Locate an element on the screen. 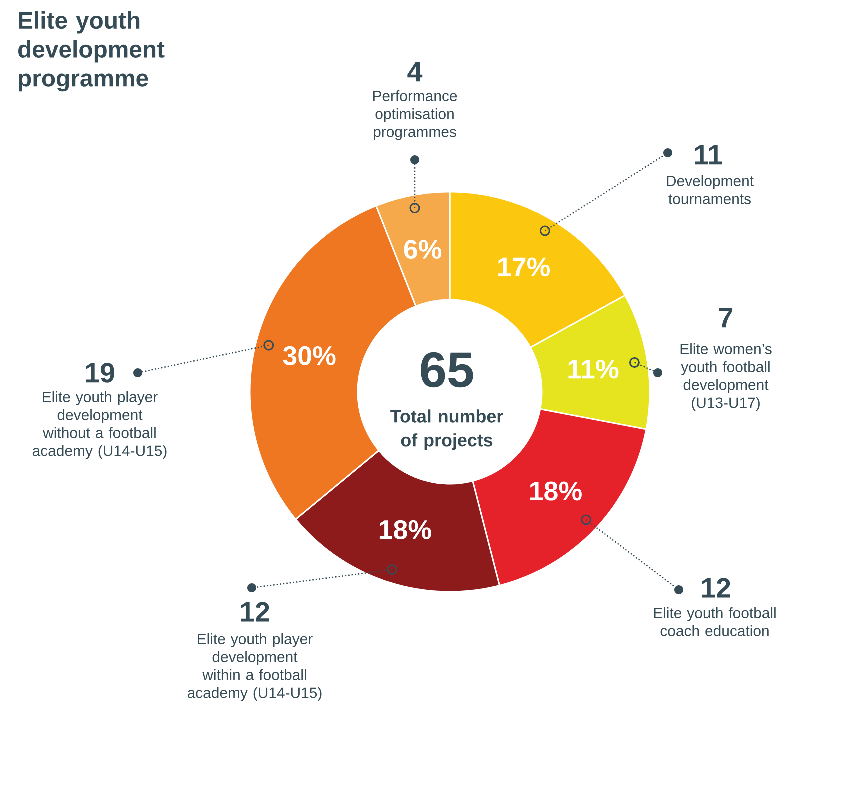 This screenshot has width=850, height=789. text: 11 is located at coordinates (708, 155).